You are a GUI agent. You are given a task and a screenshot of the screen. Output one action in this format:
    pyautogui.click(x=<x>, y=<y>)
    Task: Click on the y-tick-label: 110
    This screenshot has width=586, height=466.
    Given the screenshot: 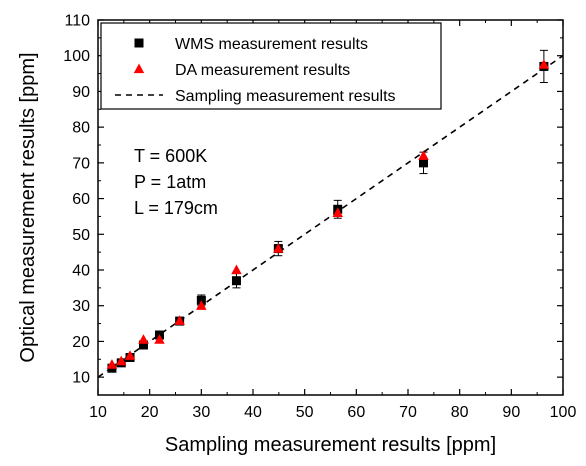 What is the action you would take?
    pyautogui.click(x=77, y=21)
    